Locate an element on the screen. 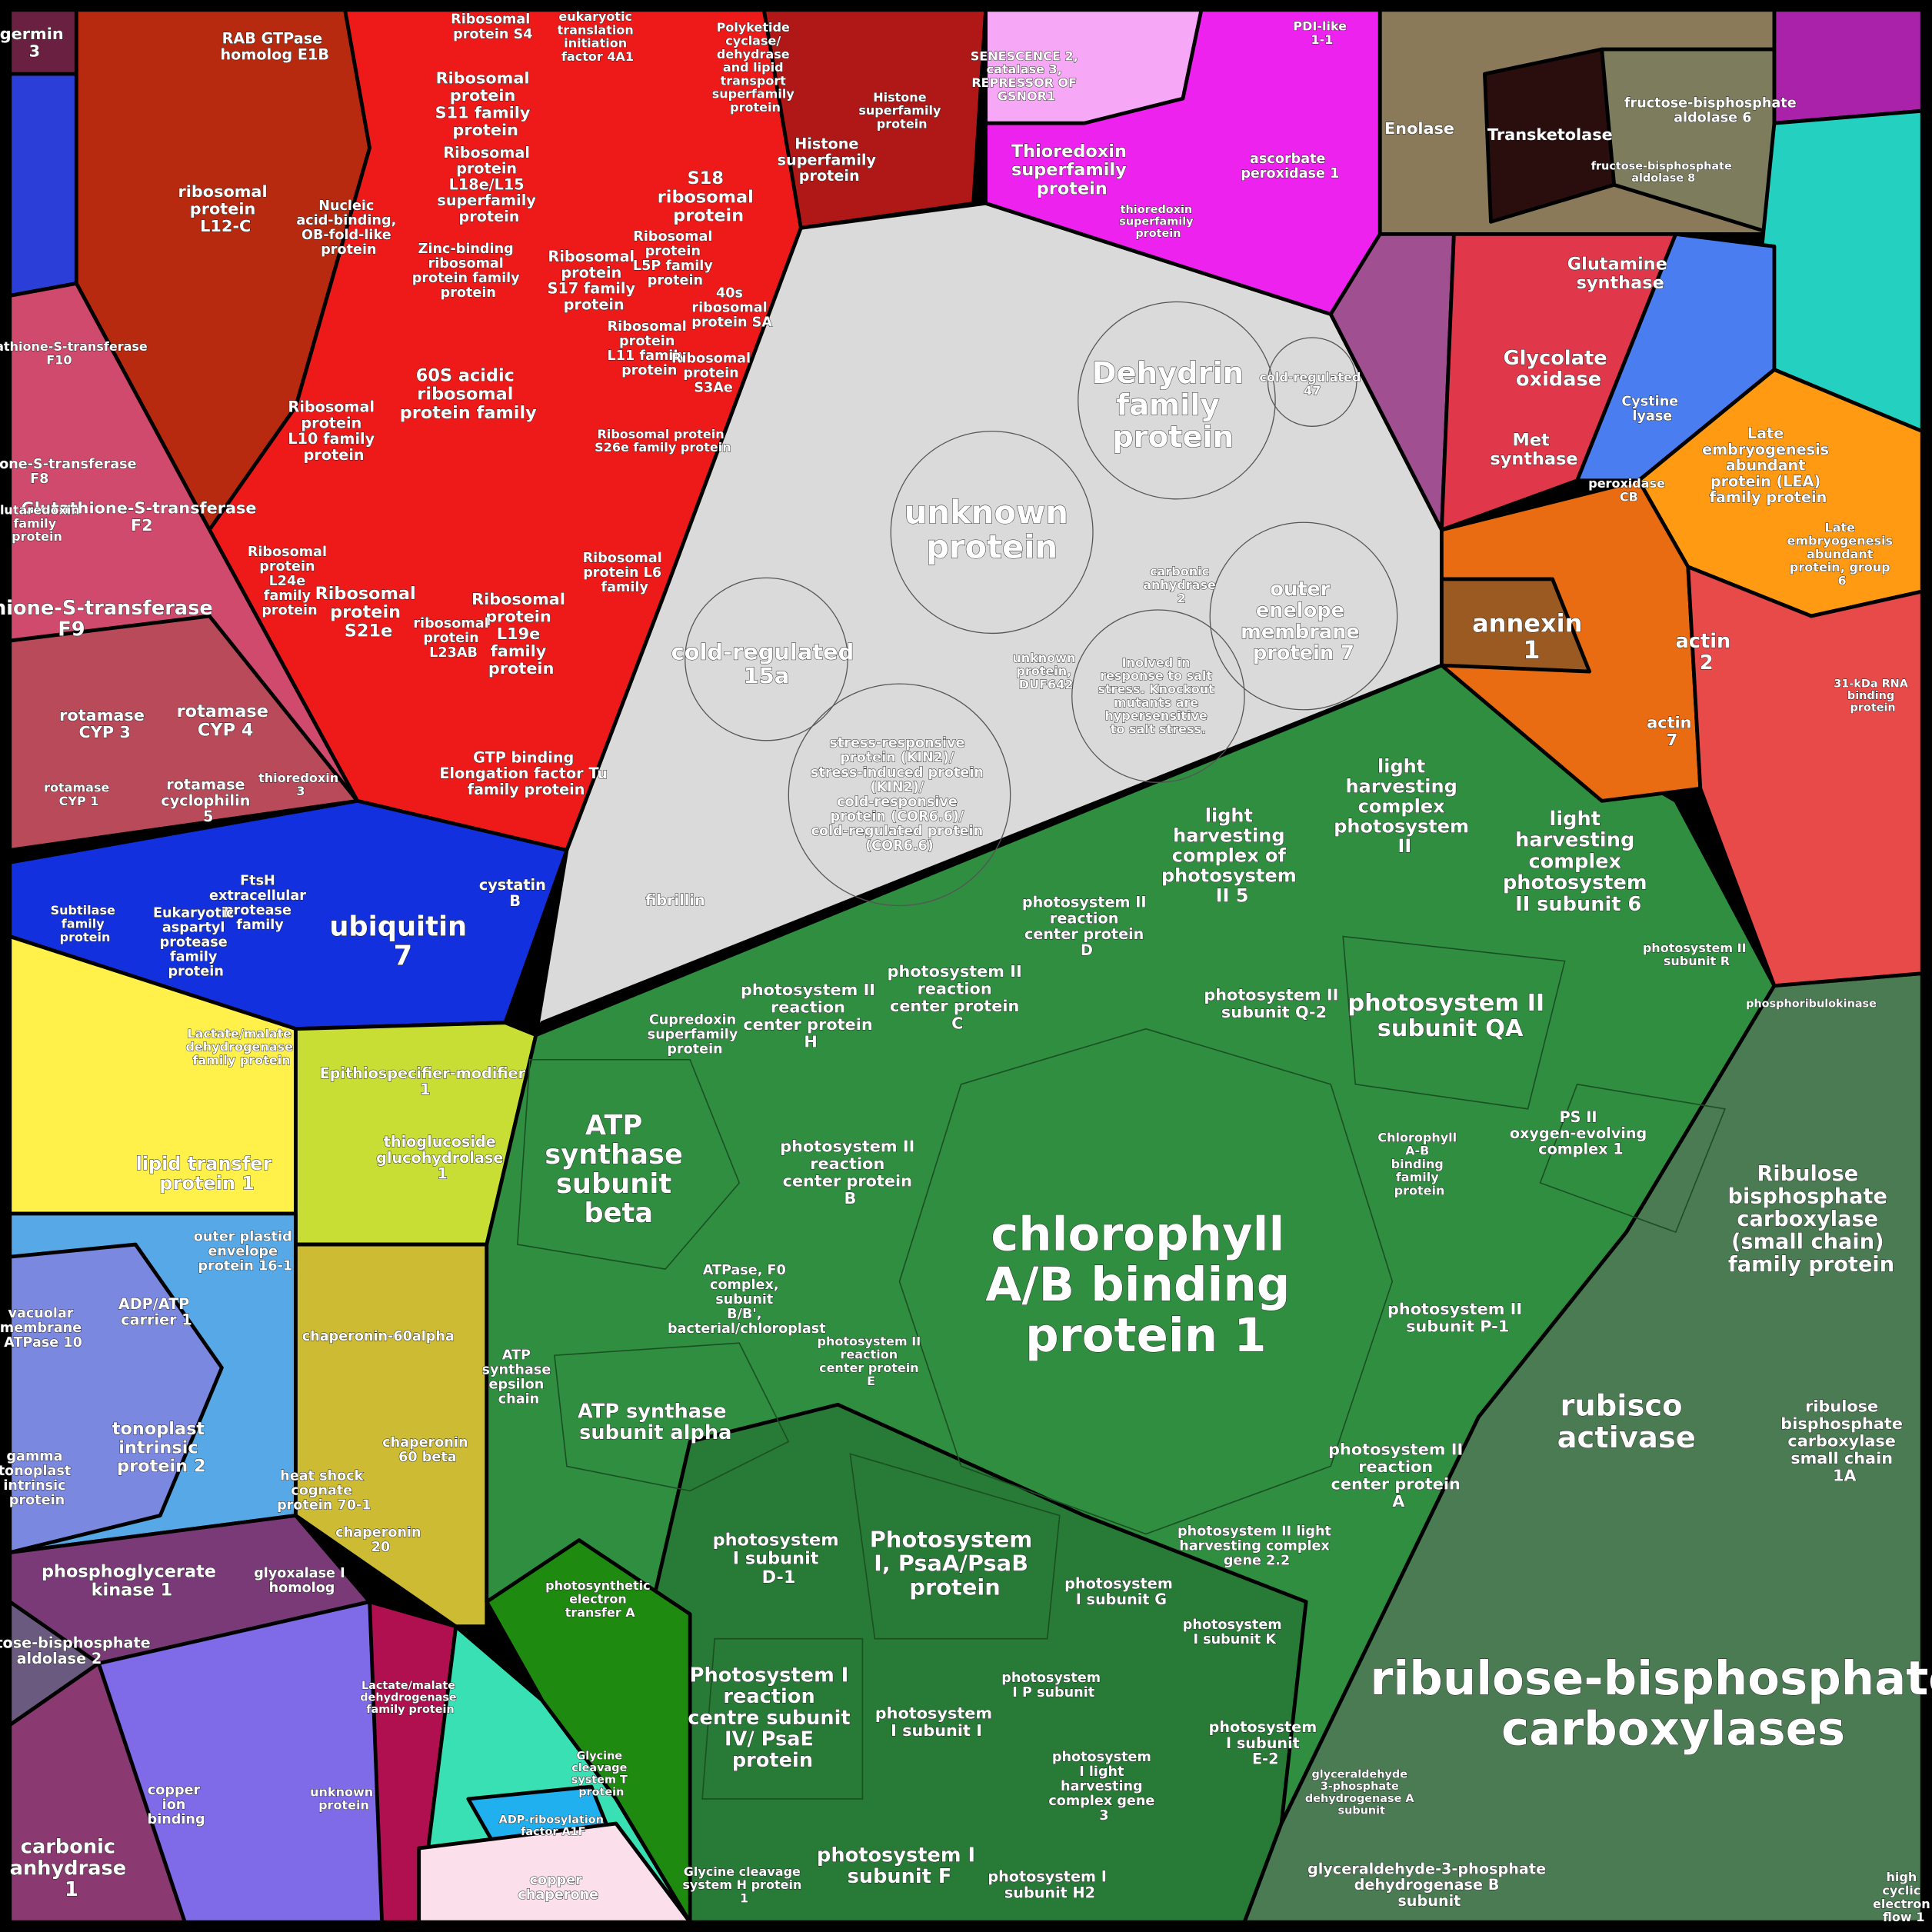 Image resolution: width=1932 pixels, height=1932 pixels. region-label: fructose-bisphosphate aldolase 8 is located at coordinates (1663, 172).